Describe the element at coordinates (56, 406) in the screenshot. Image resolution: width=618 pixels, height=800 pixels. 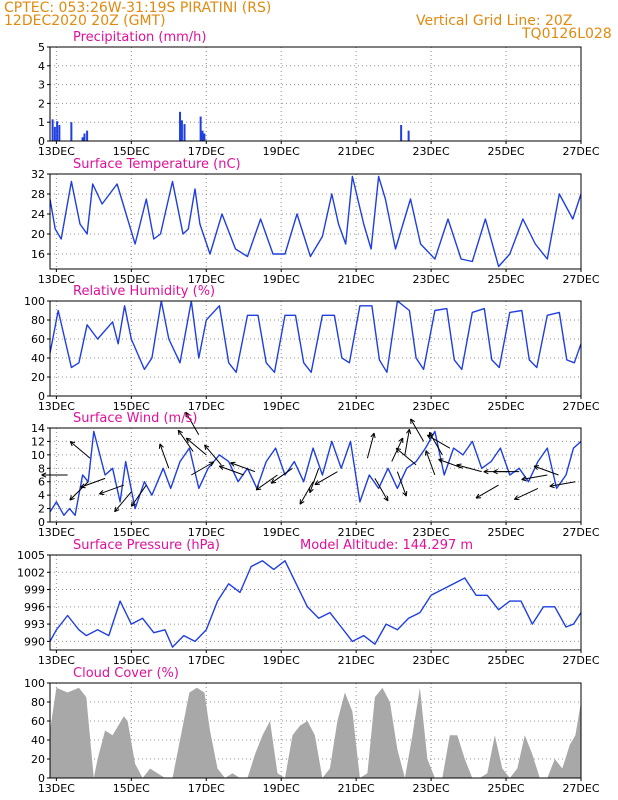
I see `humidity-xtick-label: 13DEC` at that location.